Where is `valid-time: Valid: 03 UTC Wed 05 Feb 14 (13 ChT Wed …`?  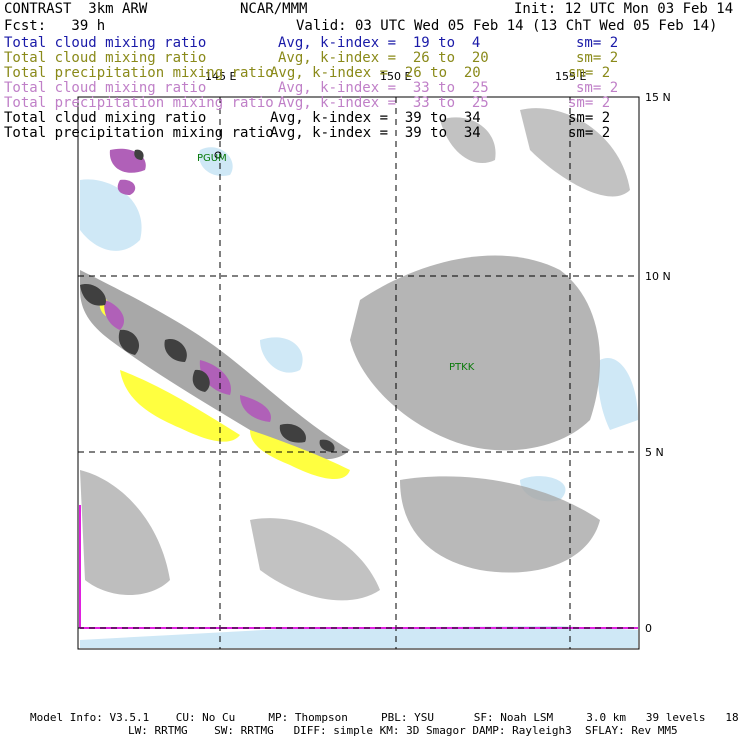 valid-time: Valid: 03 UTC Wed 05 Feb 14 (13 ChT Wed … is located at coordinates (507, 26).